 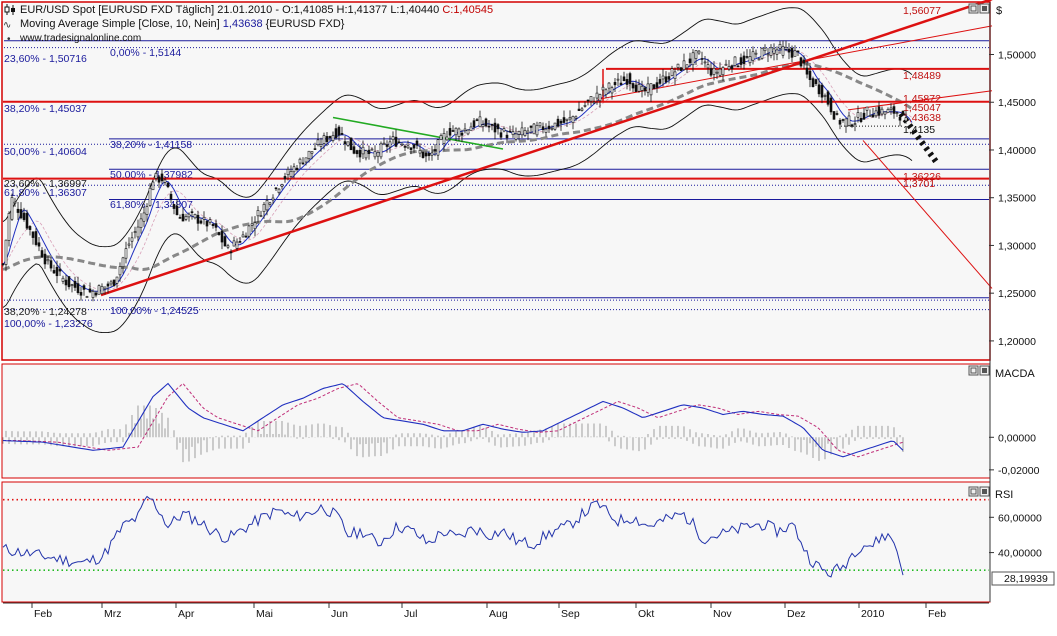 What do you see at coordinates (922, 76) in the screenshot?
I see `price-level-label: 1,48489` at bounding box center [922, 76].